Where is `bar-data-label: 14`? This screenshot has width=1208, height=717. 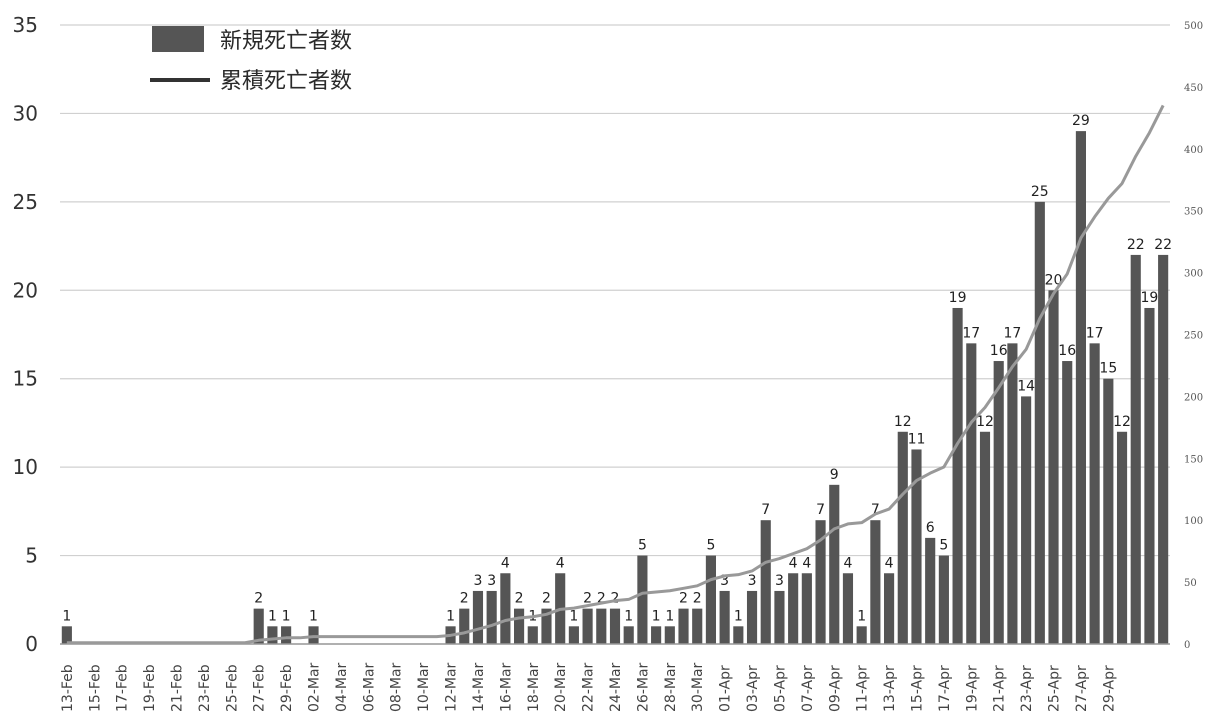 bar-data-label: 14 is located at coordinates (1026, 386).